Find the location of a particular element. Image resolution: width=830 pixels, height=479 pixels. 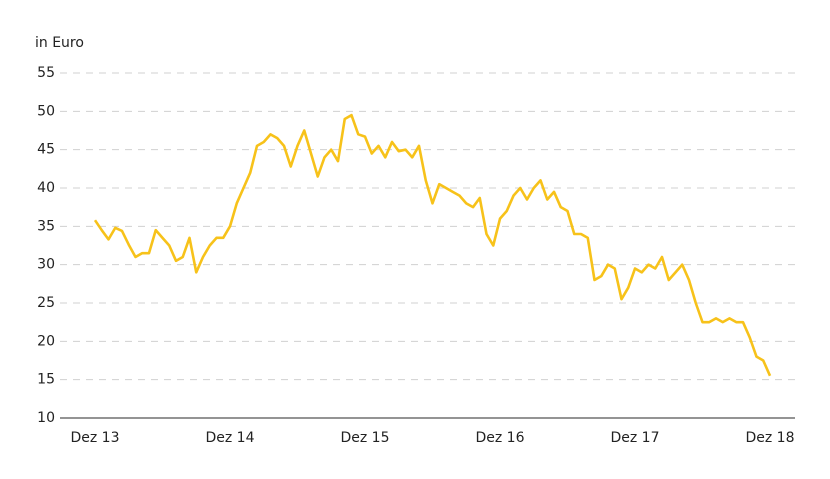

y-tick-label: 40 is located at coordinates (46, 188).